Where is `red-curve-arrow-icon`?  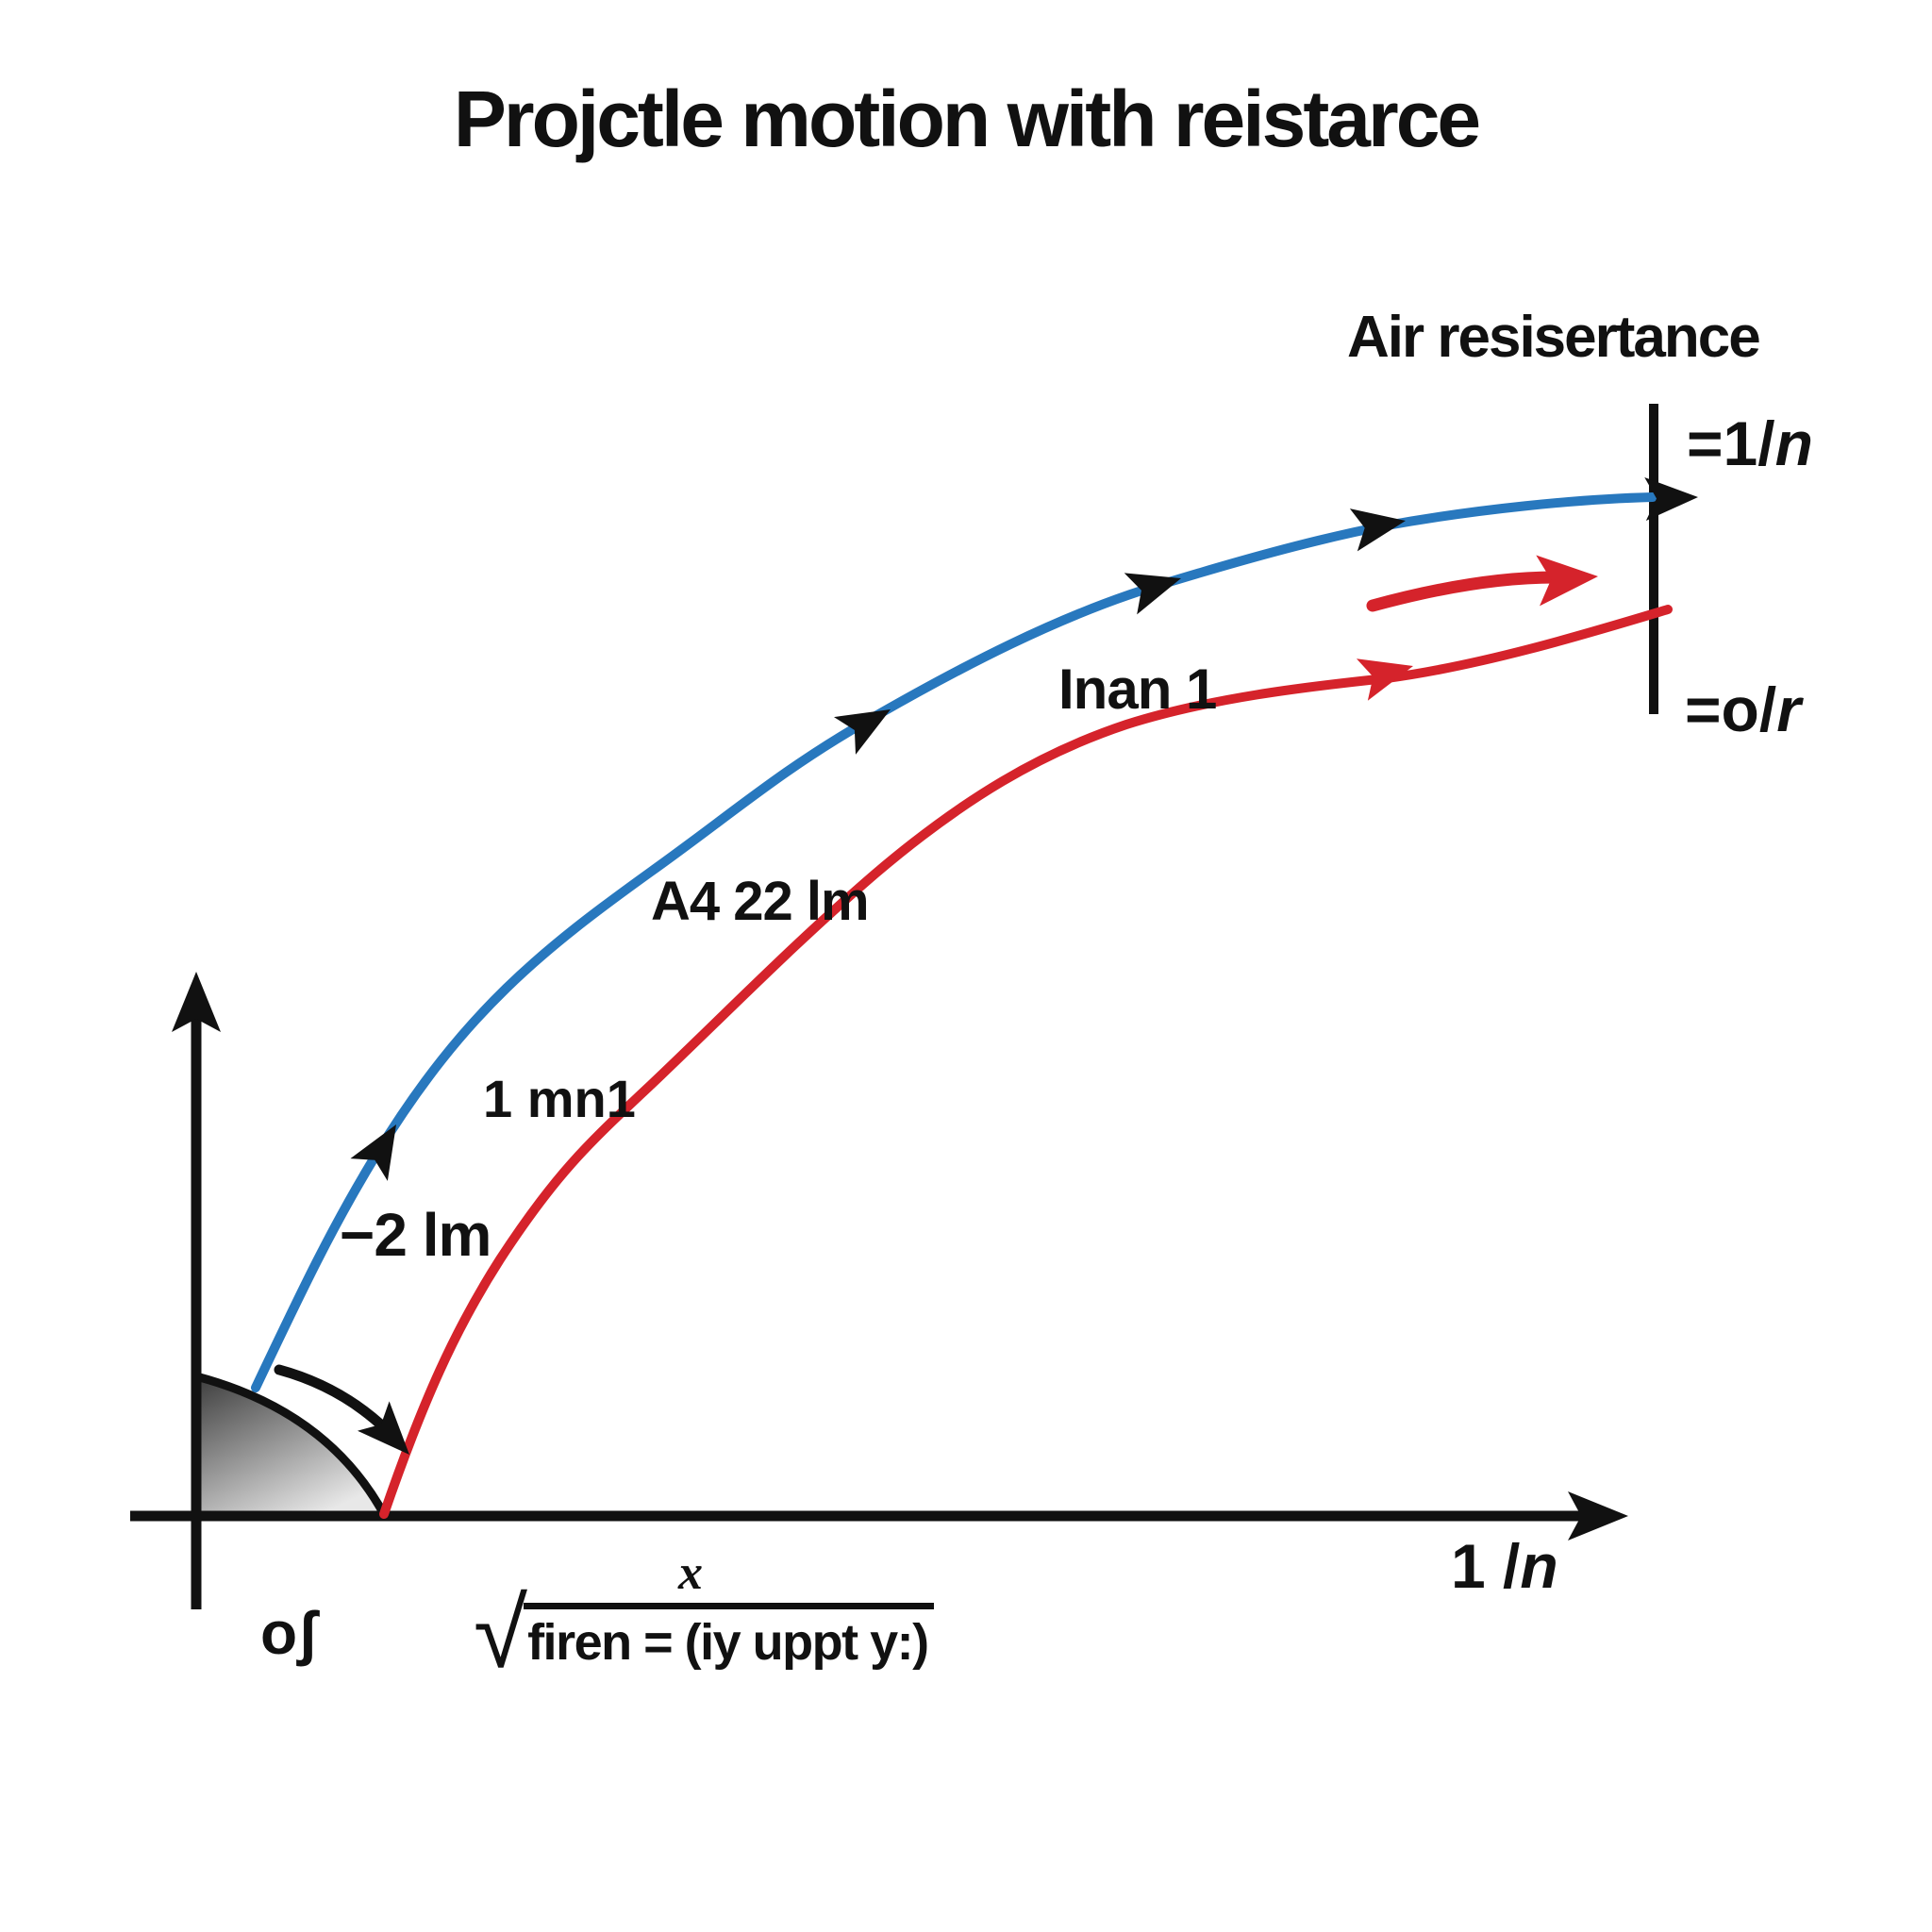 red-curve-arrow-icon is located at coordinates (1385, 680).